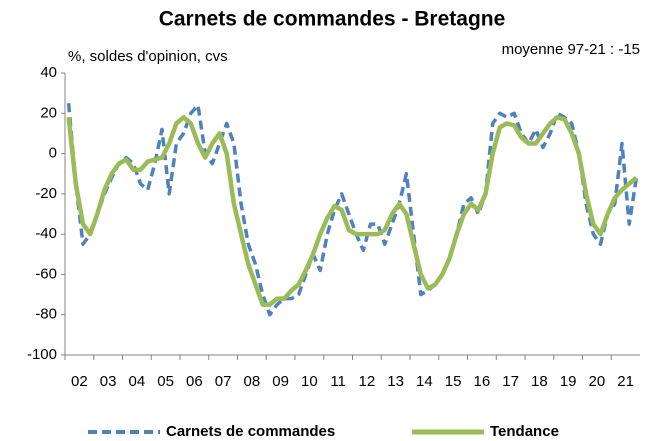 This screenshot has width=645, height=441. Describe the element at coordinates (46, 233) in the screenshot. I see `y-tick-label: -40` at that location.